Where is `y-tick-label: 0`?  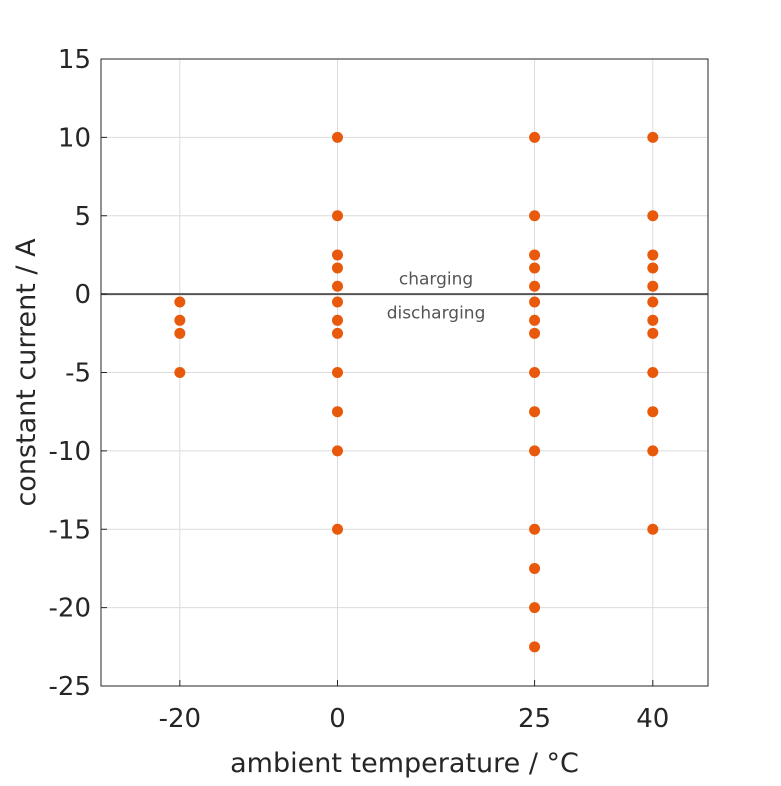
y-tick-label: 0 is located at coordinates (82, 295).